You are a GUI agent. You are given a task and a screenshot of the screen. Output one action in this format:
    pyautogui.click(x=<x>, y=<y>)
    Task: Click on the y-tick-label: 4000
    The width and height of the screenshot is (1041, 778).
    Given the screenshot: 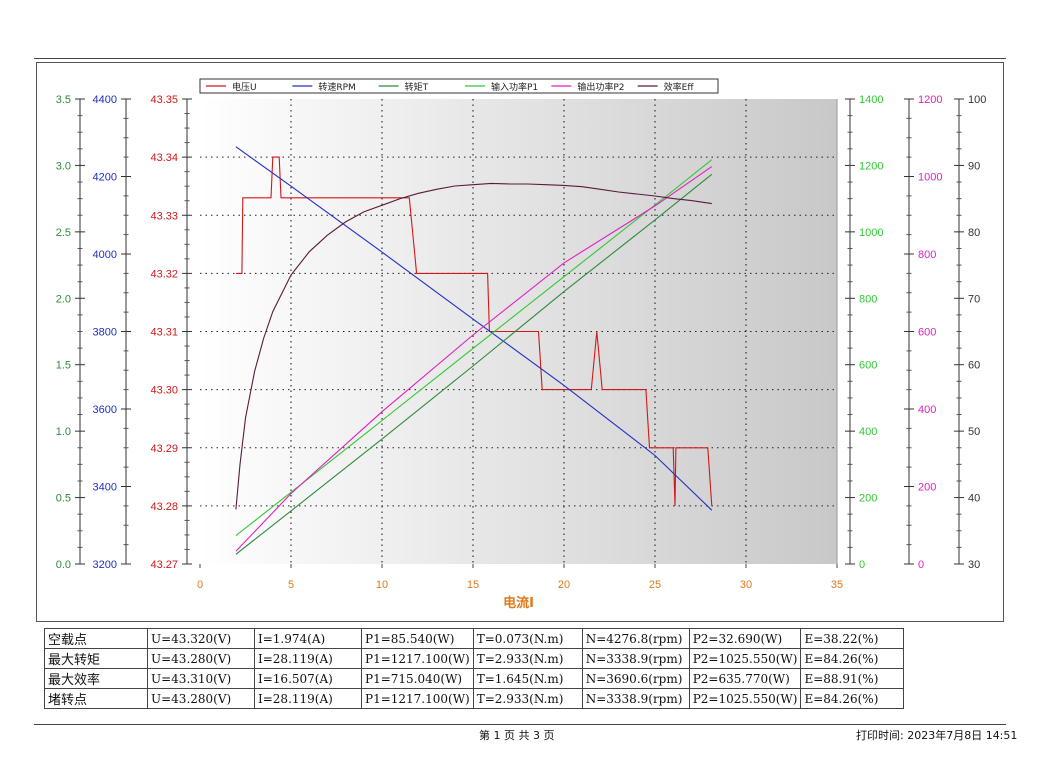 What is the action you would take?
    pyautogui.click(x=105, y=255)
    